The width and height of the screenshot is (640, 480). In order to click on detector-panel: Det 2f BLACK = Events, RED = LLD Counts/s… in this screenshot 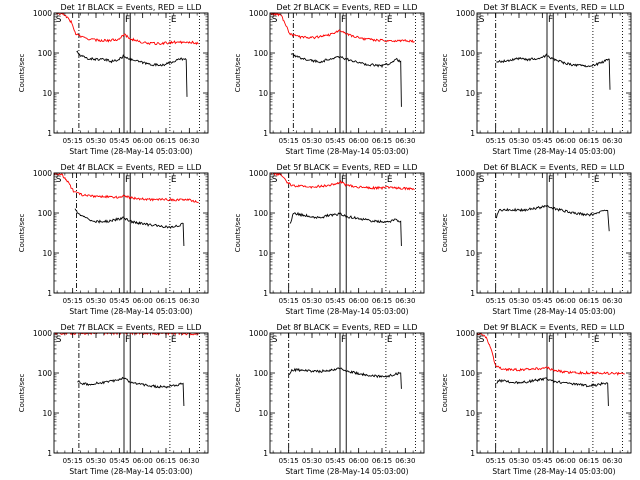, I will do `click(329, 79)`.